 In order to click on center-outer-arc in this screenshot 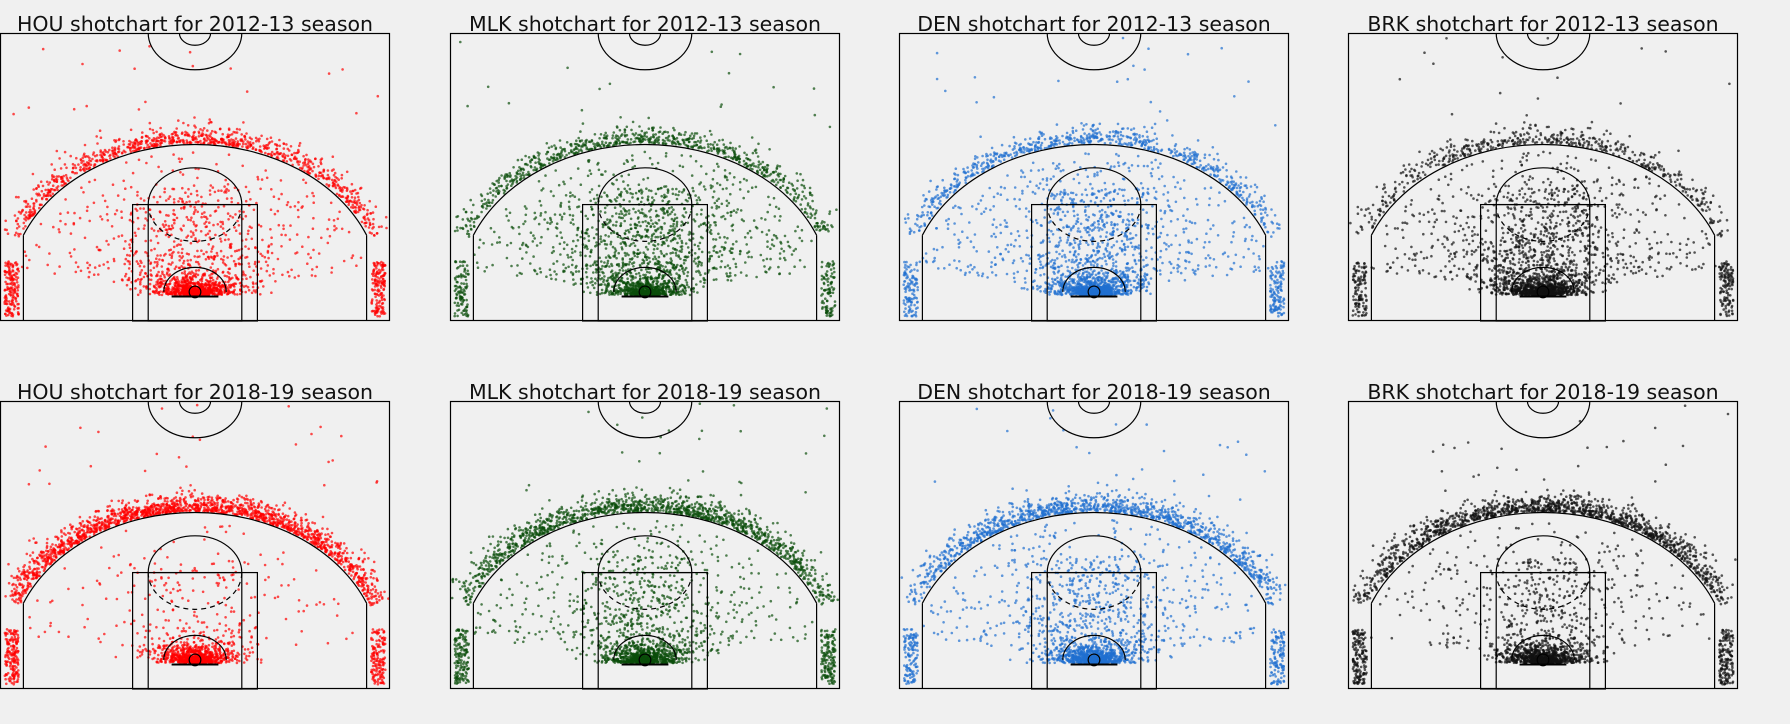, I will do `click(195, 51)`.